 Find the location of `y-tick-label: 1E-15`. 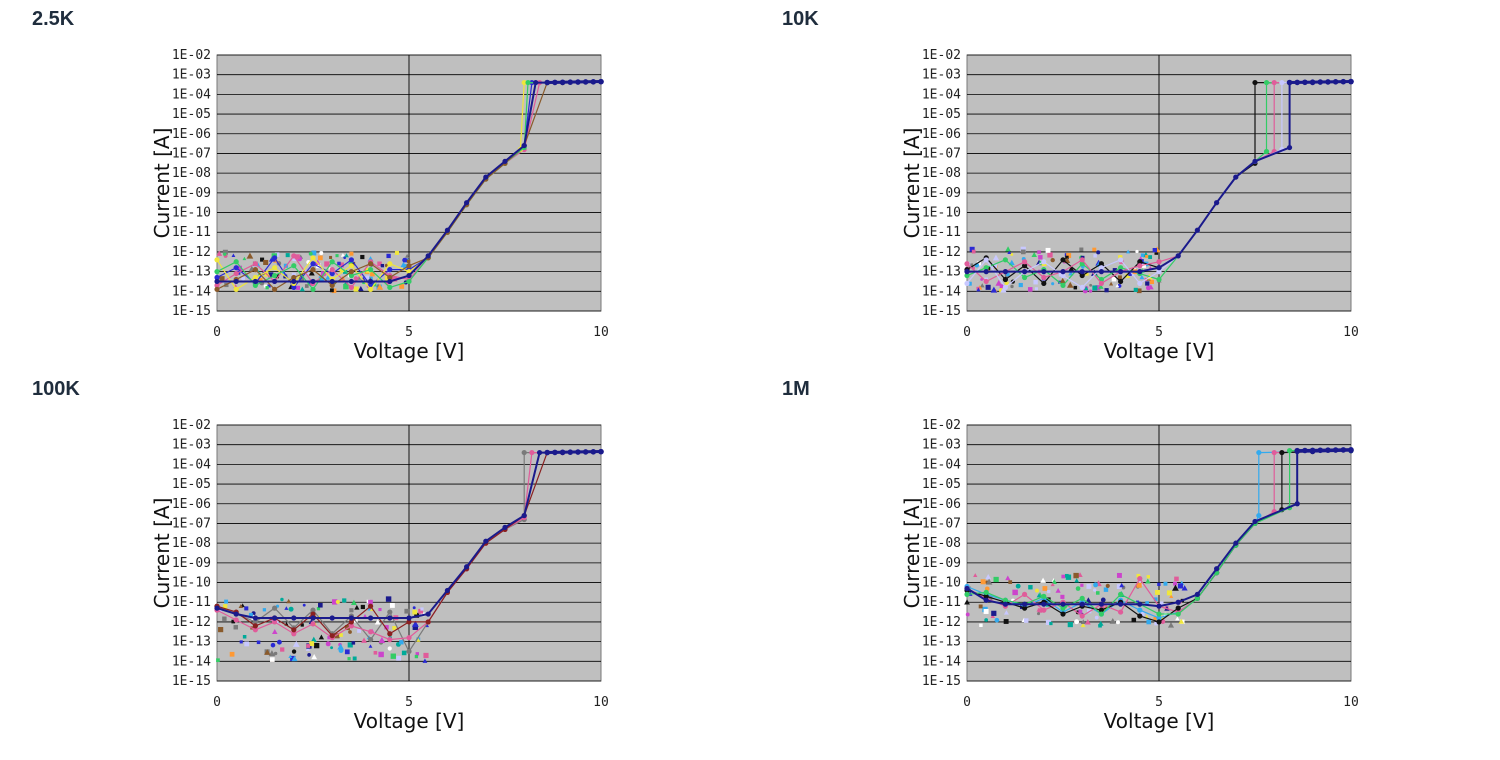

y-tick-label: 1E-15 is located at coordinates (191, 681).